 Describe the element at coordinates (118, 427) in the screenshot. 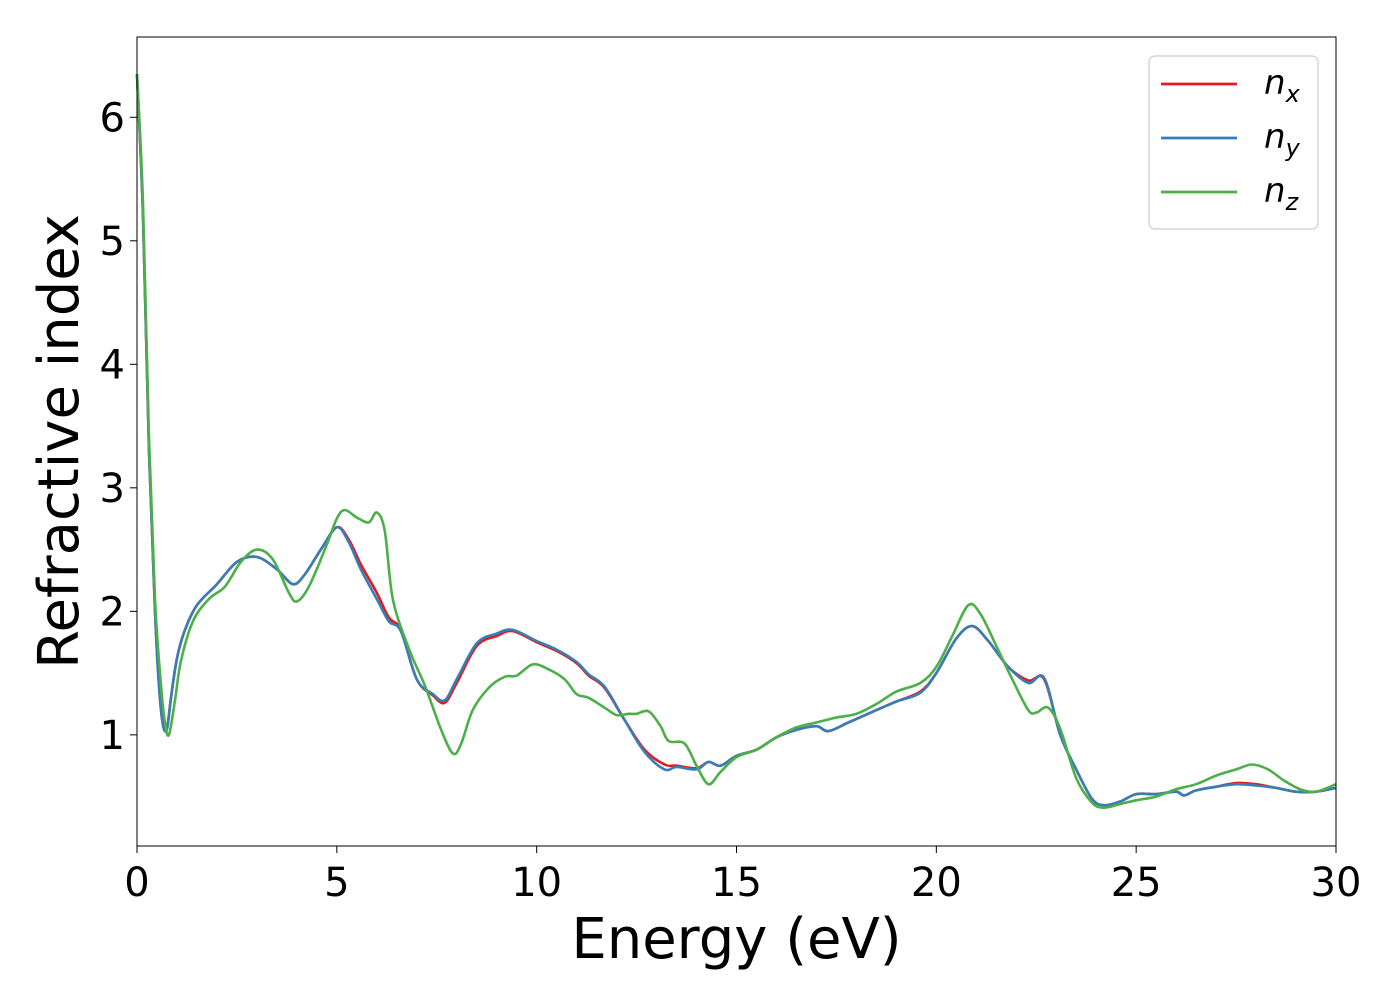

I see `y-axis-ticks: 1 2 3 4 5 6` at that location.